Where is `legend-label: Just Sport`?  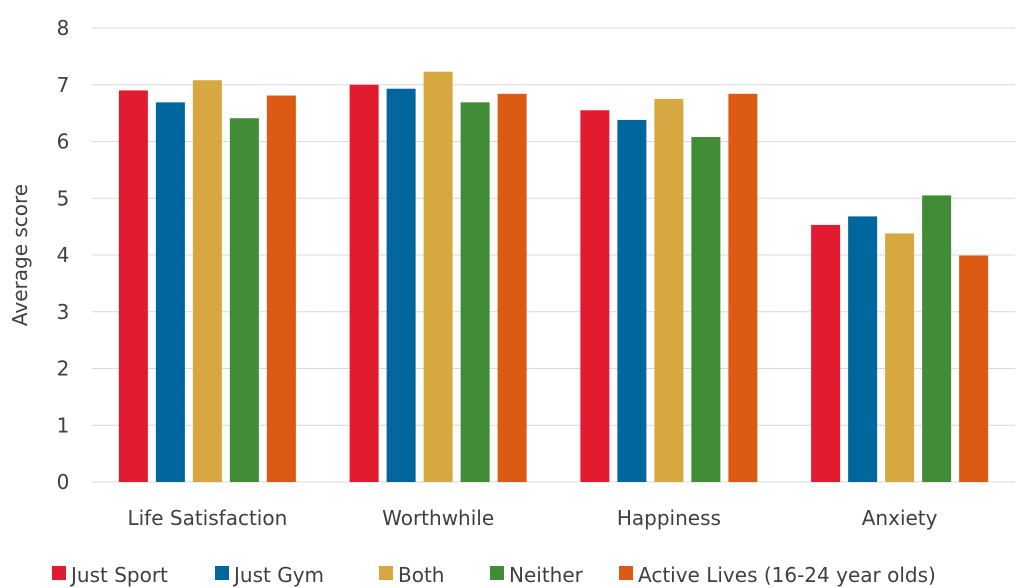 legend-label: Just Sport is located at coordinates (118, 575).